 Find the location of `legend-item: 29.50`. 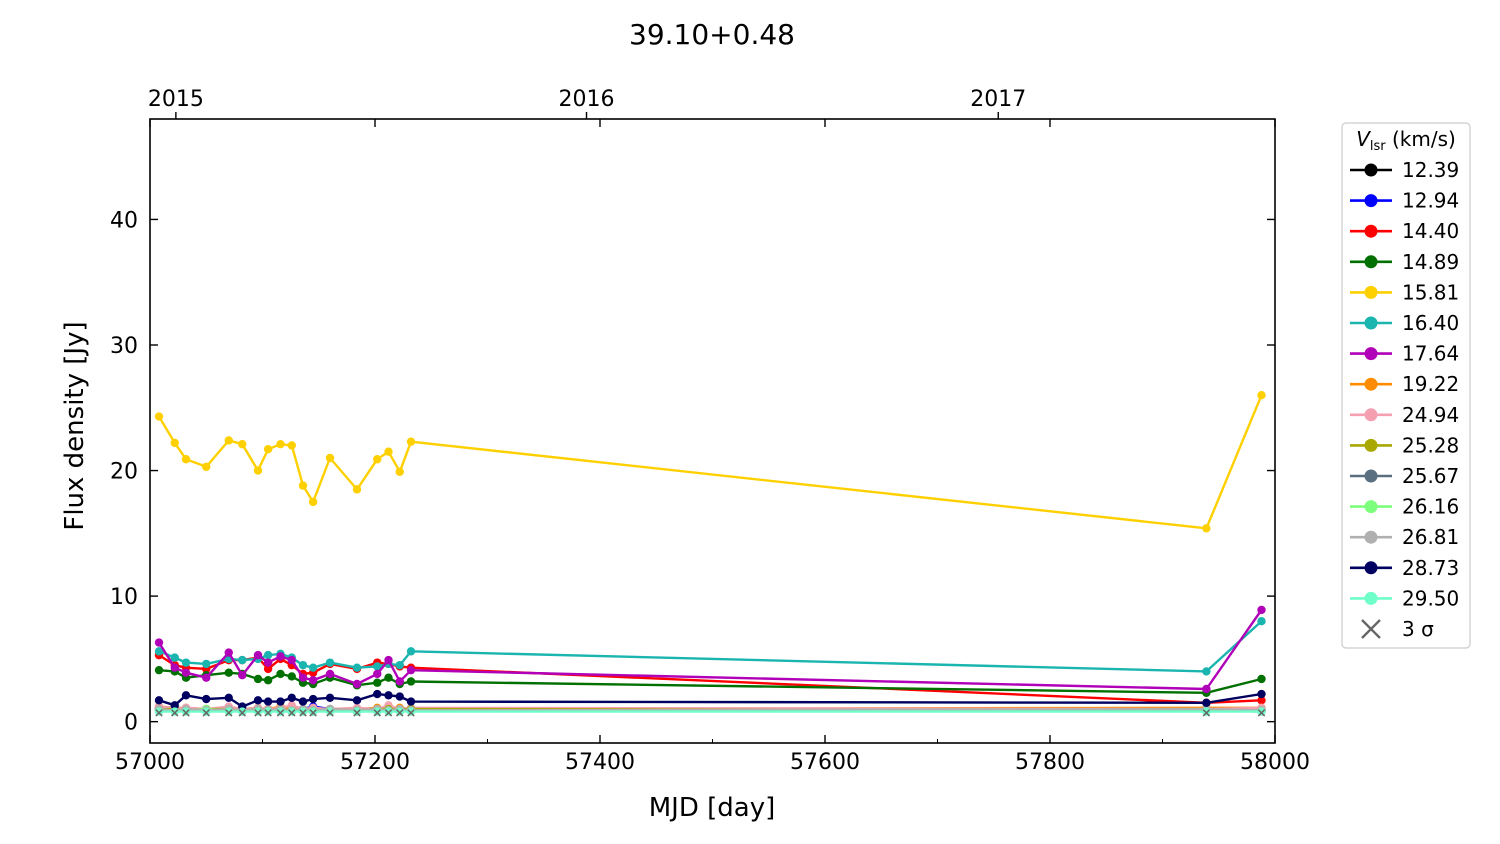

legend-item: 29.50 is located at coordinates (1404, 598).